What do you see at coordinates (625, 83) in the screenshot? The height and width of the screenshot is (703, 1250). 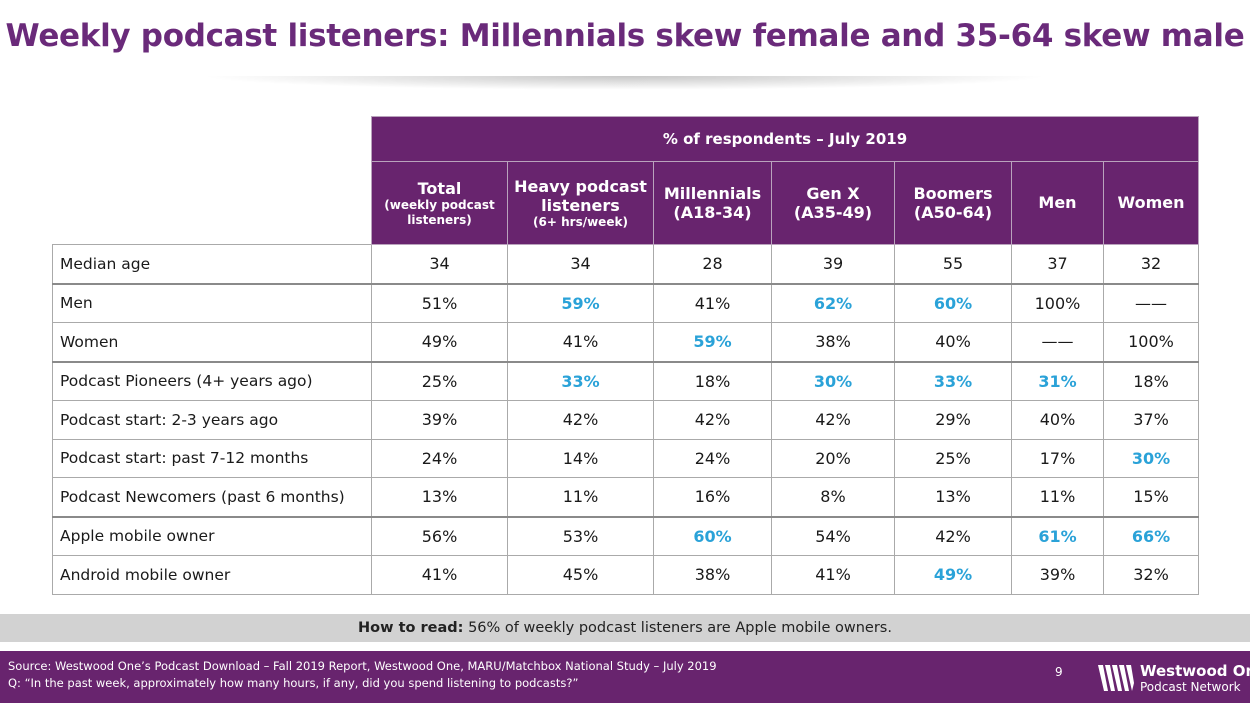 I see `title-shadow-divider` at bounding box center [625, 83].